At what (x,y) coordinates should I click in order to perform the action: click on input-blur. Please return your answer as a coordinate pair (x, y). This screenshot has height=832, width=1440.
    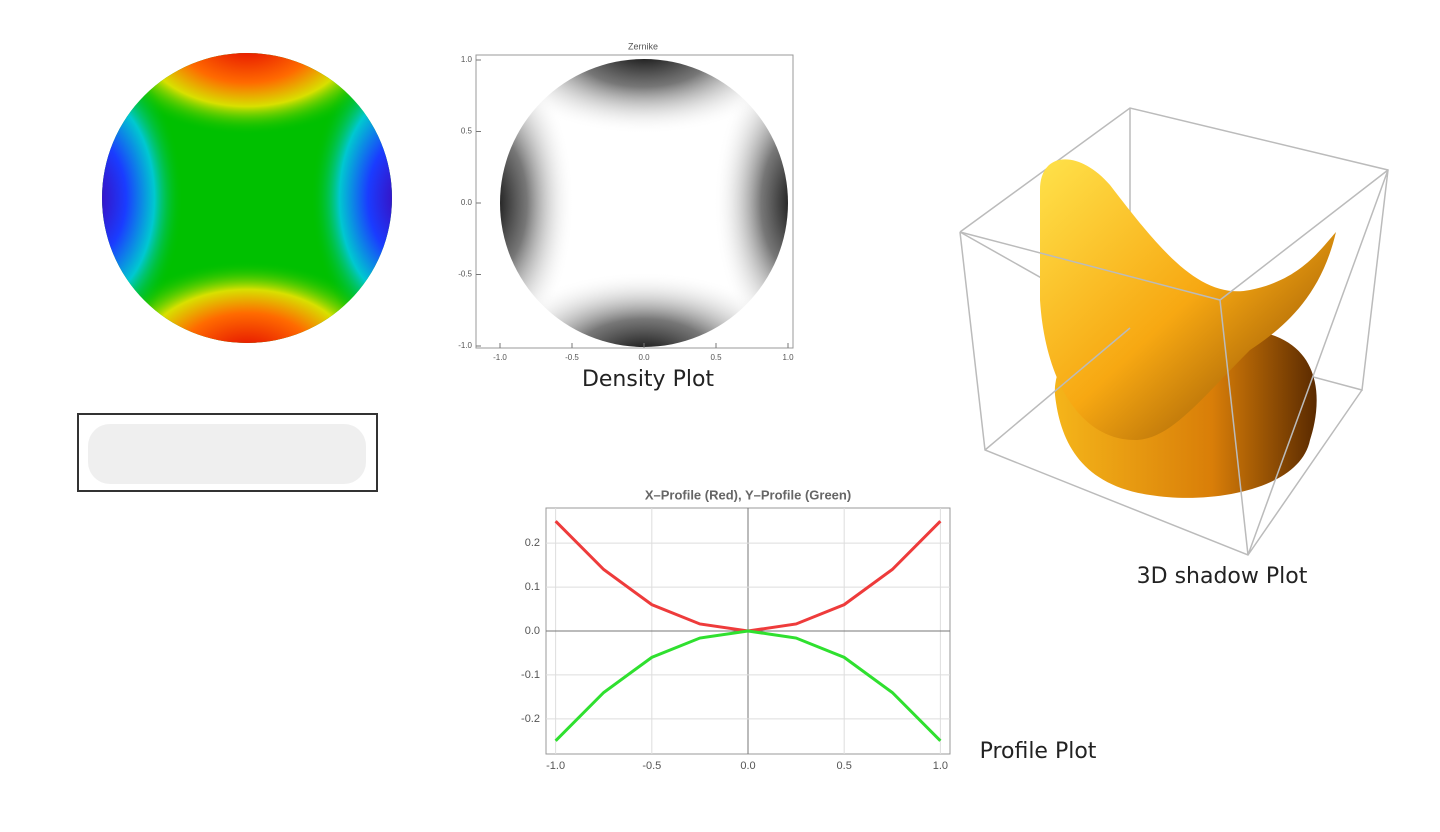
    Looking at the image, I should click on (227, 454).